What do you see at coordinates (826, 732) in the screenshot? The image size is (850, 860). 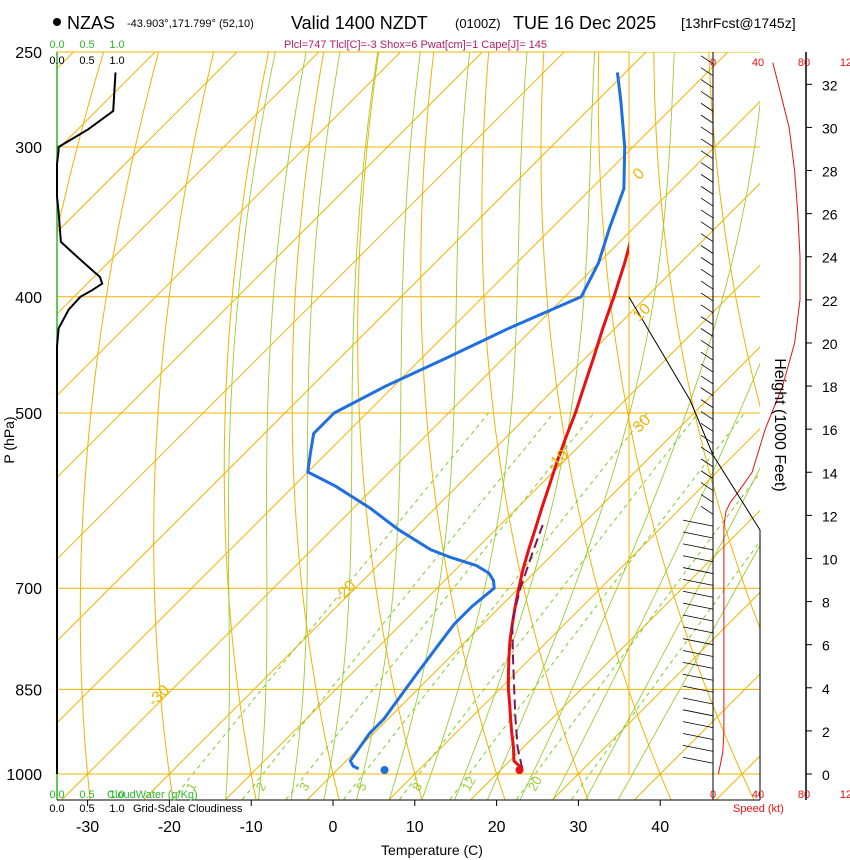 I see `height-tick-label: 2` at bounding box center [826, 732].